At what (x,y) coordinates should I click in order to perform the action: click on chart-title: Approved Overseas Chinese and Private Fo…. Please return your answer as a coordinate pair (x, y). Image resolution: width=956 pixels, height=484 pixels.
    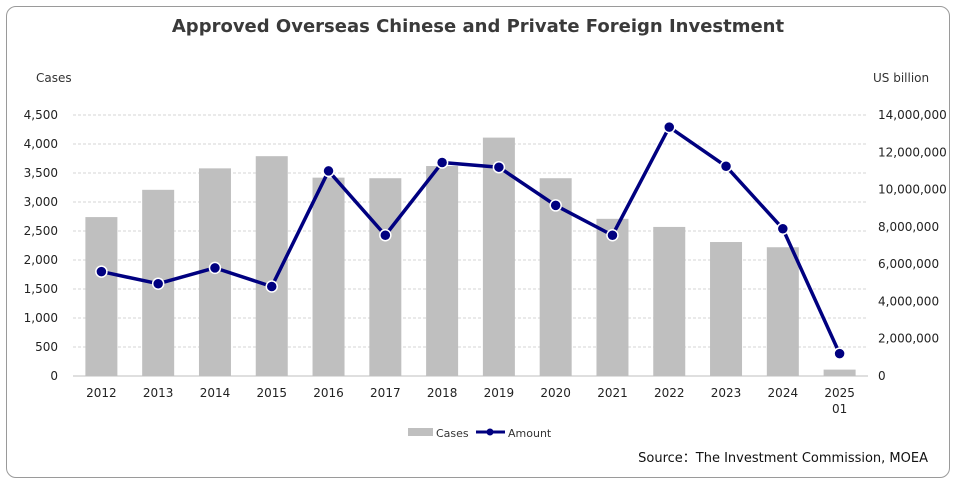
    Looking at the image, I should click on (478, 26).